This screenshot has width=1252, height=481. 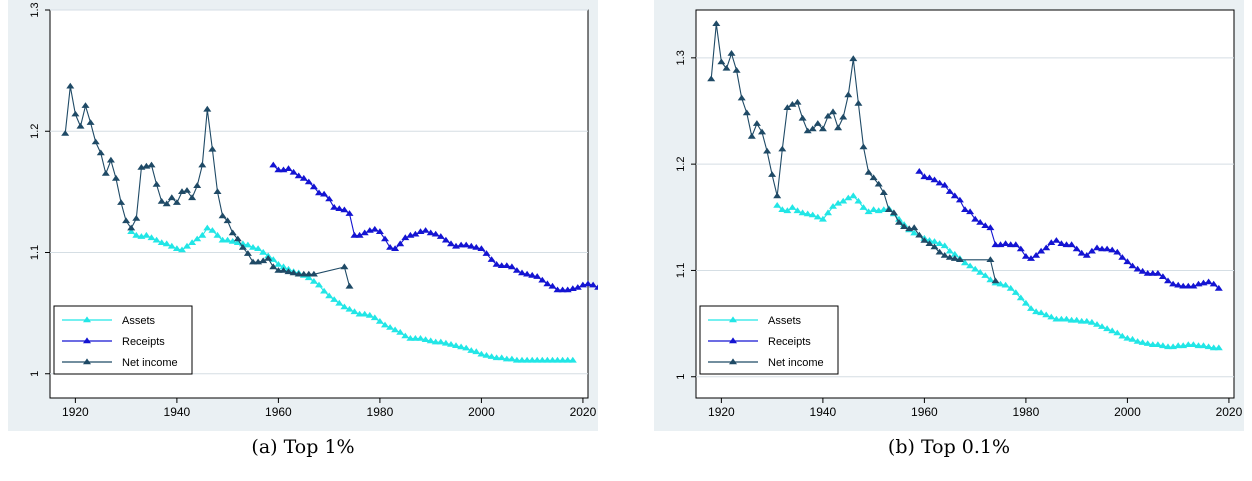 I want to click on top1-ytick-label: 1.3, so click(x=35, y=9).